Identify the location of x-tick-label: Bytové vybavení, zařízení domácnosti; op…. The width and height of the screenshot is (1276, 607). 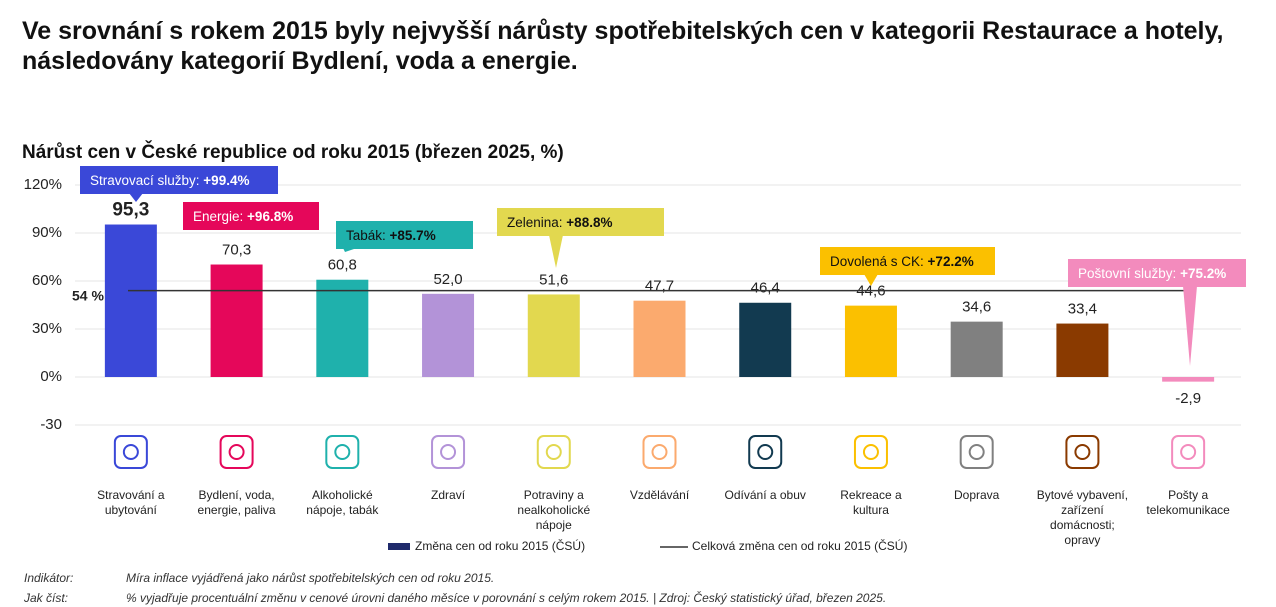
(1082, 517).